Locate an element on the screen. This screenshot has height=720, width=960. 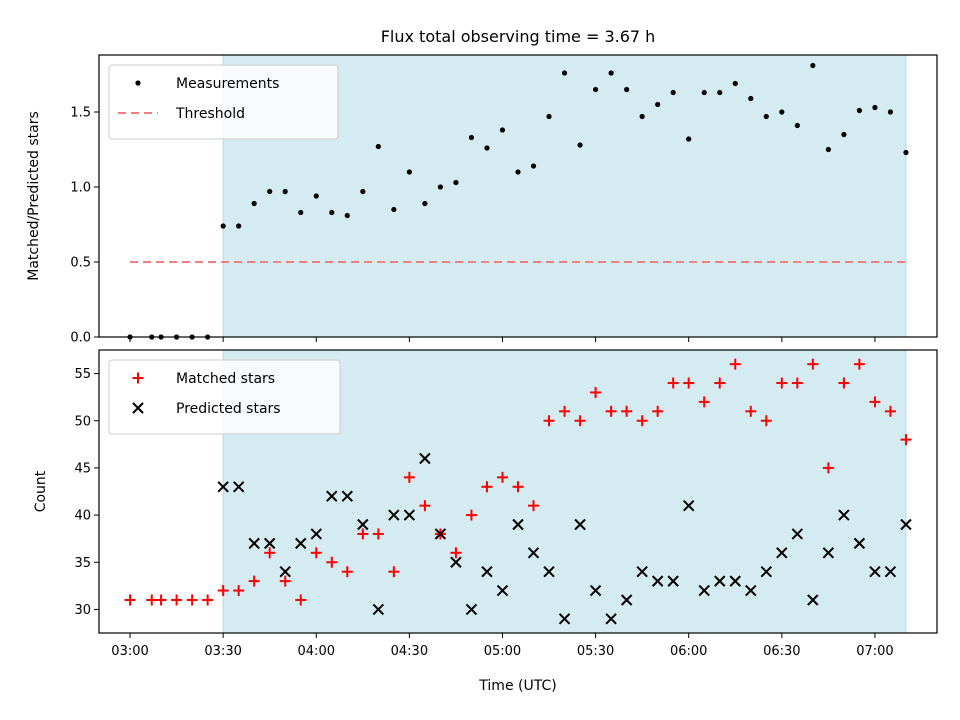
y-tick-label: 0.5 is located at coordinates (80, 263).